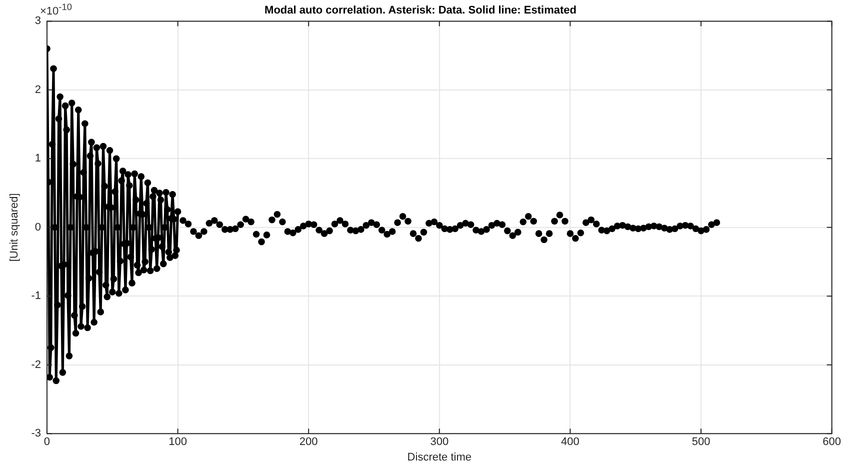 Image resolution: width=843 pixels, height=464 pixels. What do you see at coordinates (701, 442) in the screenshot?
I see `x-tick-label: 500` at bounding box center [701, 442].